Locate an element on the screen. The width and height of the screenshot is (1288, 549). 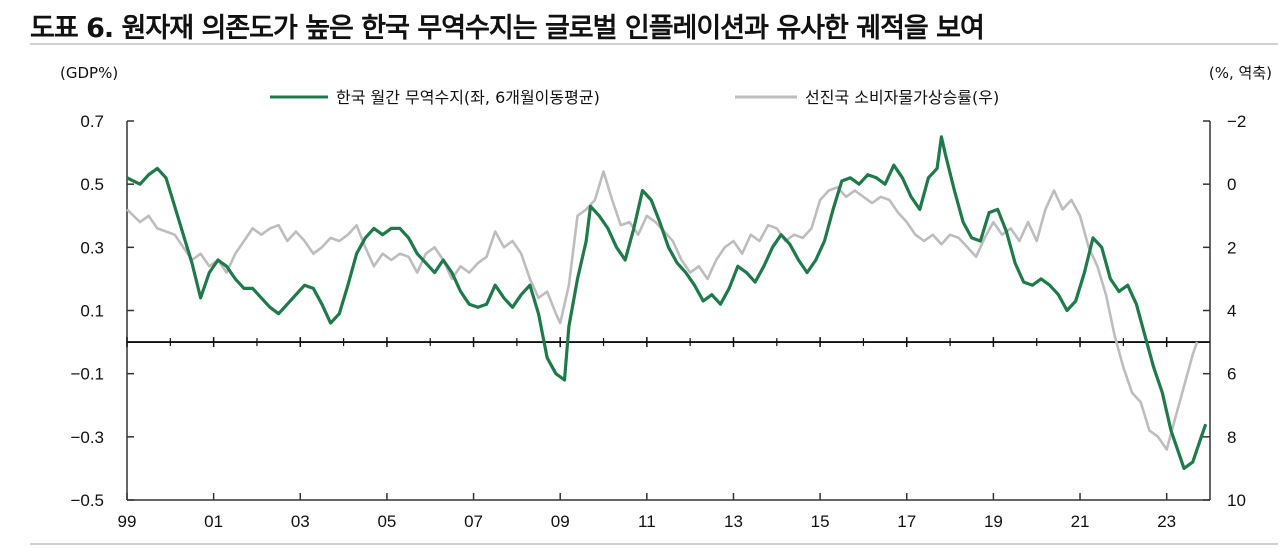
right-tick-label: 10 is located at coordinates (1236, 500).